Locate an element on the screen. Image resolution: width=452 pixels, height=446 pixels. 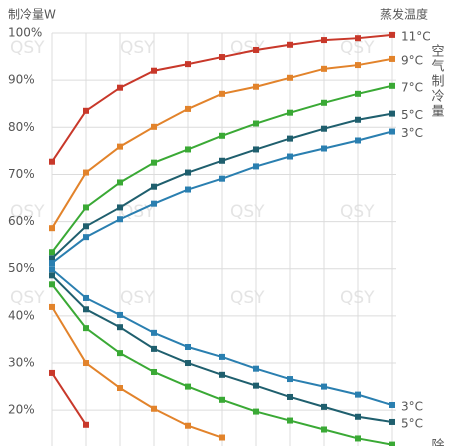
series-label: 11°C is located at coordinates (416, 36).